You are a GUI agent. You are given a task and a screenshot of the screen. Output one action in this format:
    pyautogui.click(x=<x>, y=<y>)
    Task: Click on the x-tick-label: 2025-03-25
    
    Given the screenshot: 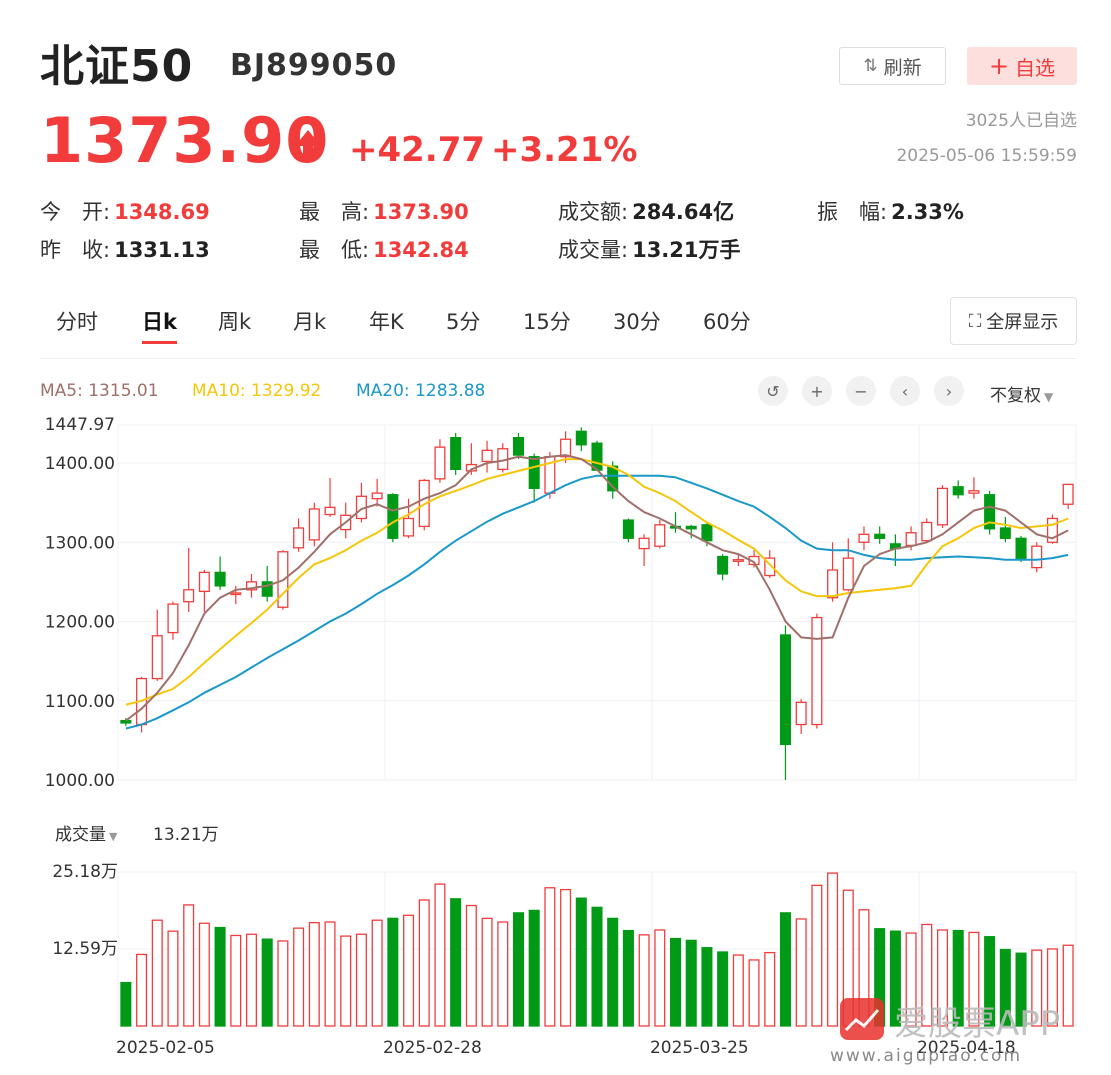 What is the action you would take?
    pyautogui.click(x=699, y=1048)
    